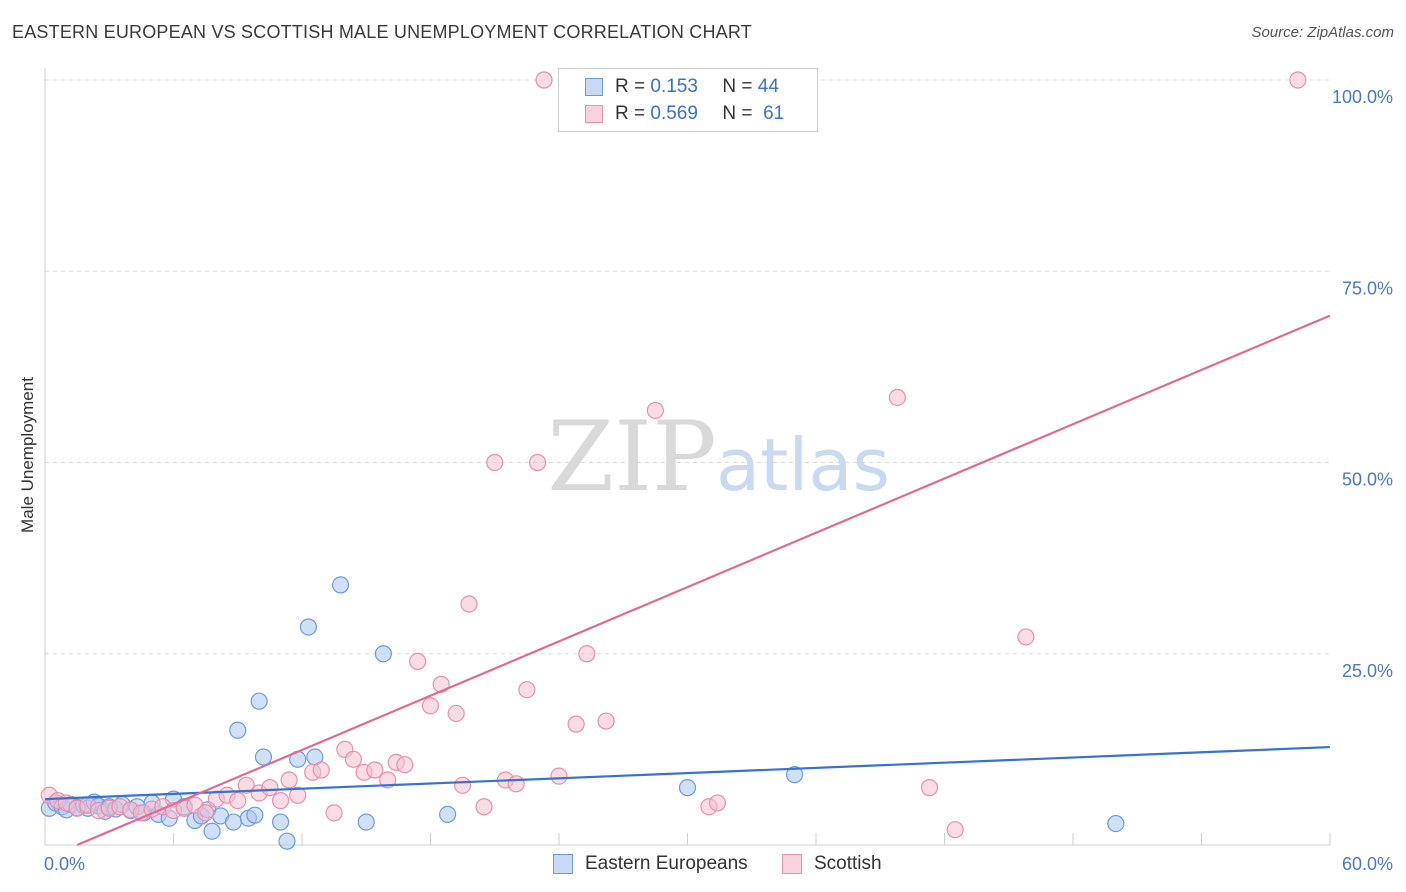 This screenshot has height=892, width=1406. What do you see at coordinates (1322, 32) in the screenshot?
I see `source-label: Source: ZipAtlas.com` at bounding box center [1322, 32].